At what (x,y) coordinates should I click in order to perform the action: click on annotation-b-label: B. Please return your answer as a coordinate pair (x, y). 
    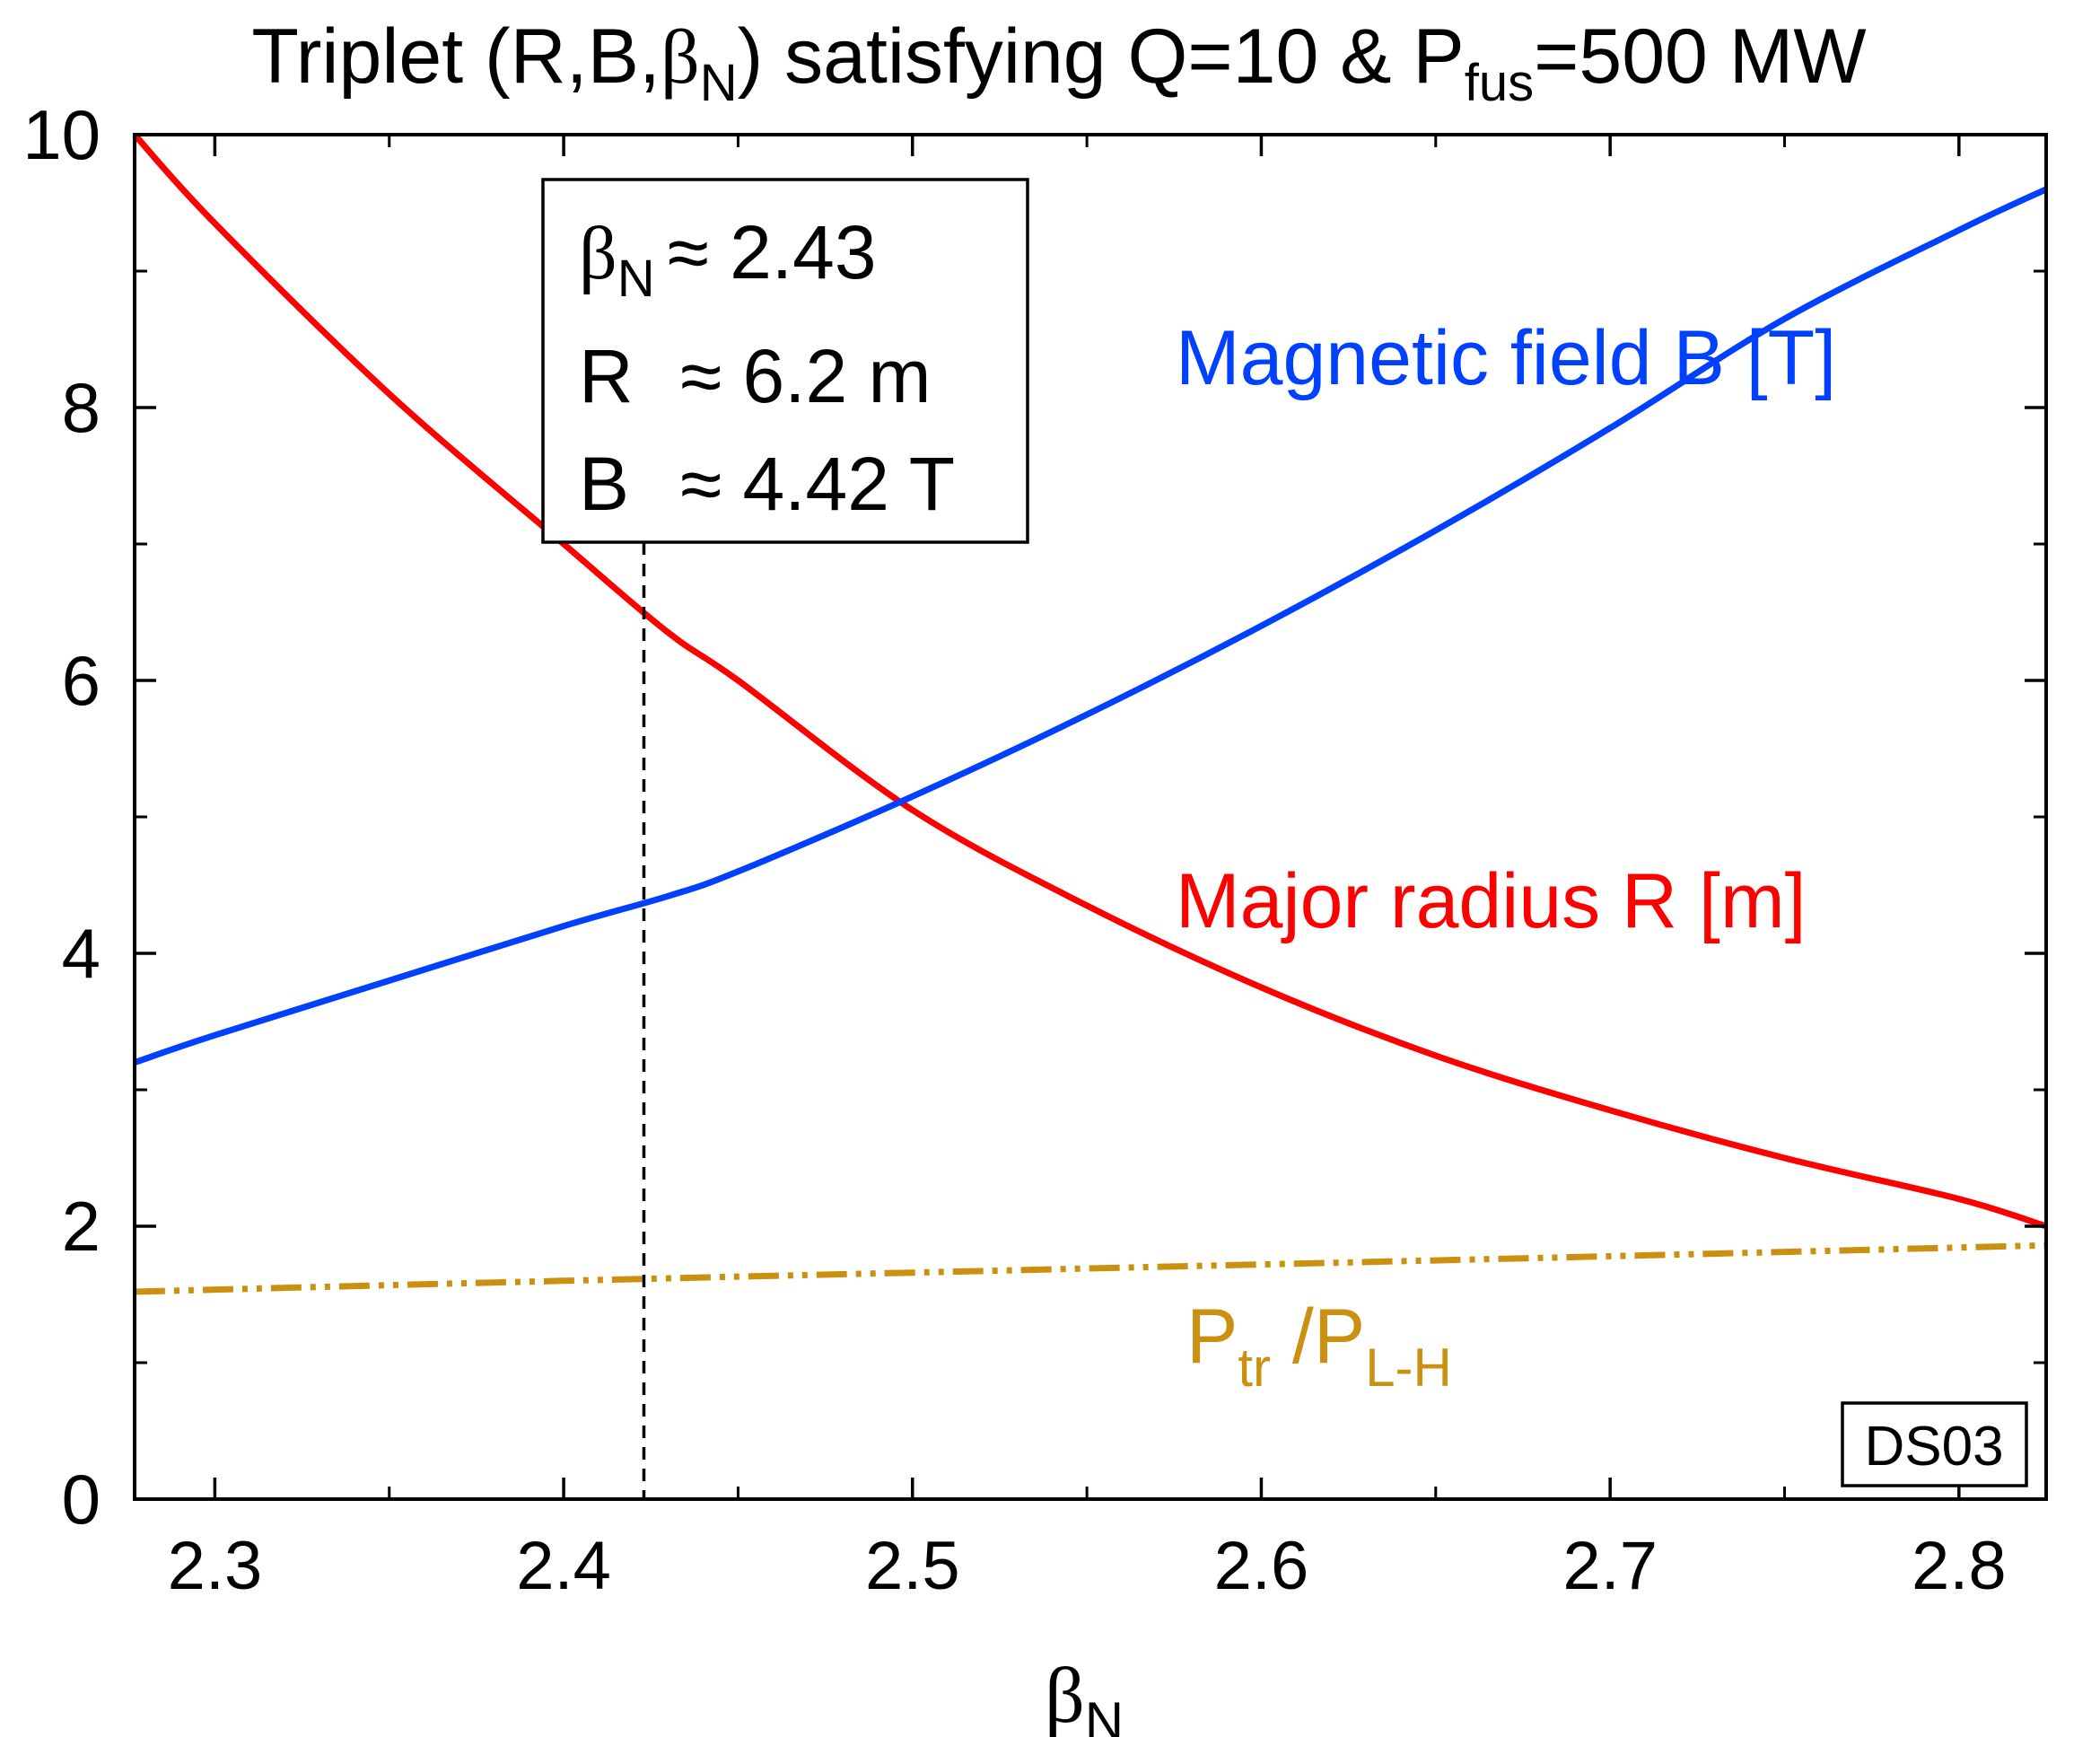
    Looking at the image, I should click on (604, 484).